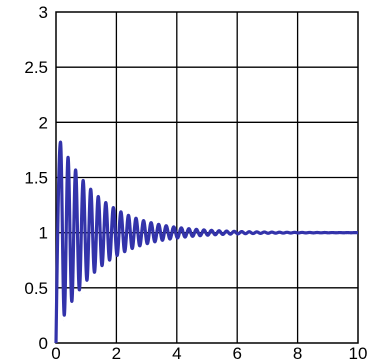  I want to click on y-tick-label: 0.5, so click(36, 288).